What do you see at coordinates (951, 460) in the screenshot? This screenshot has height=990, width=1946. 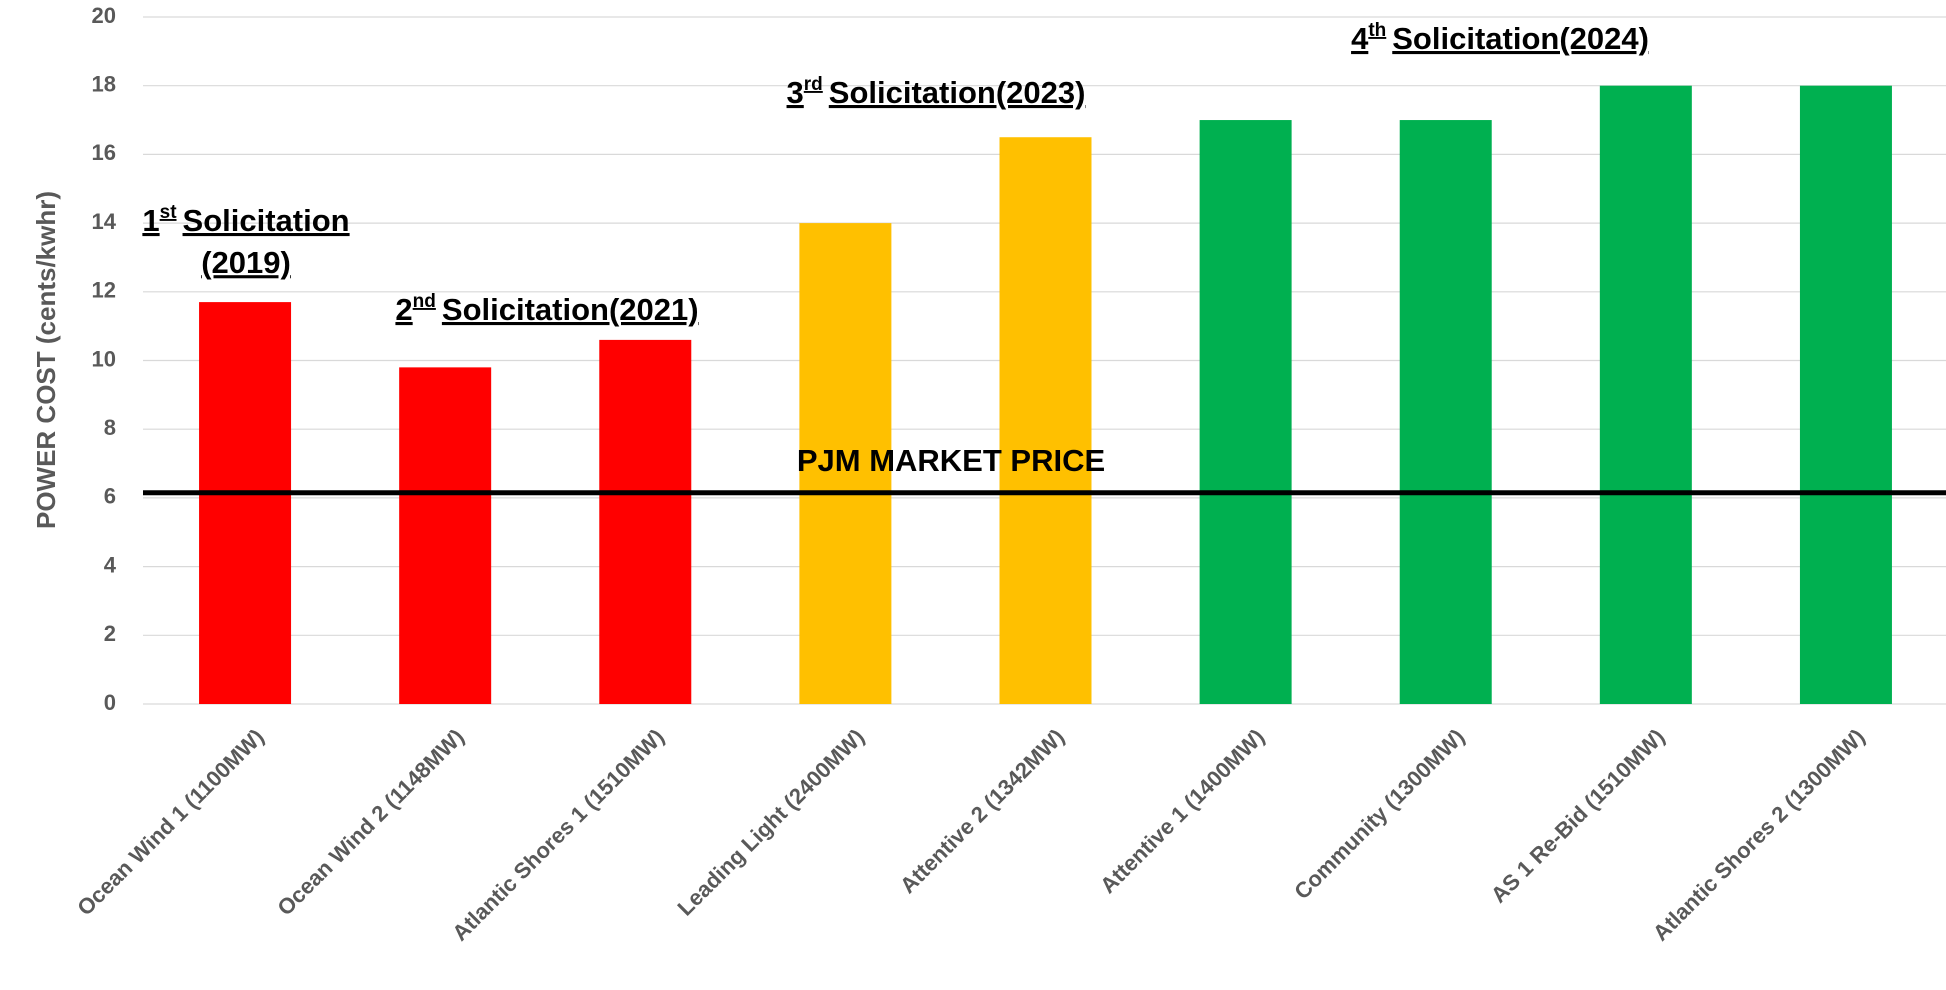 I see `reference-label: PJM MARKET PRICE` at bounding box center [951, 460].